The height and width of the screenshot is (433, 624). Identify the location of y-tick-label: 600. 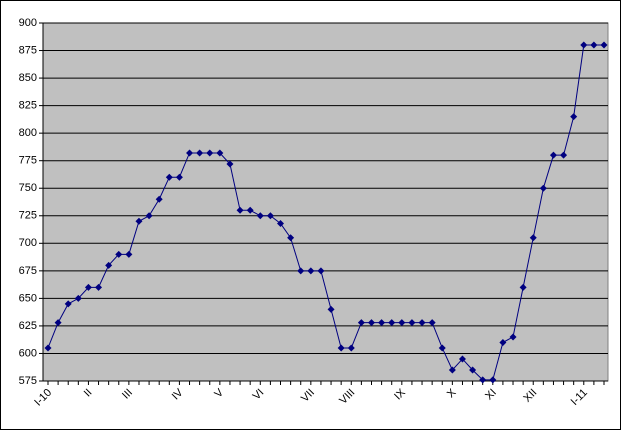
(28, 353).